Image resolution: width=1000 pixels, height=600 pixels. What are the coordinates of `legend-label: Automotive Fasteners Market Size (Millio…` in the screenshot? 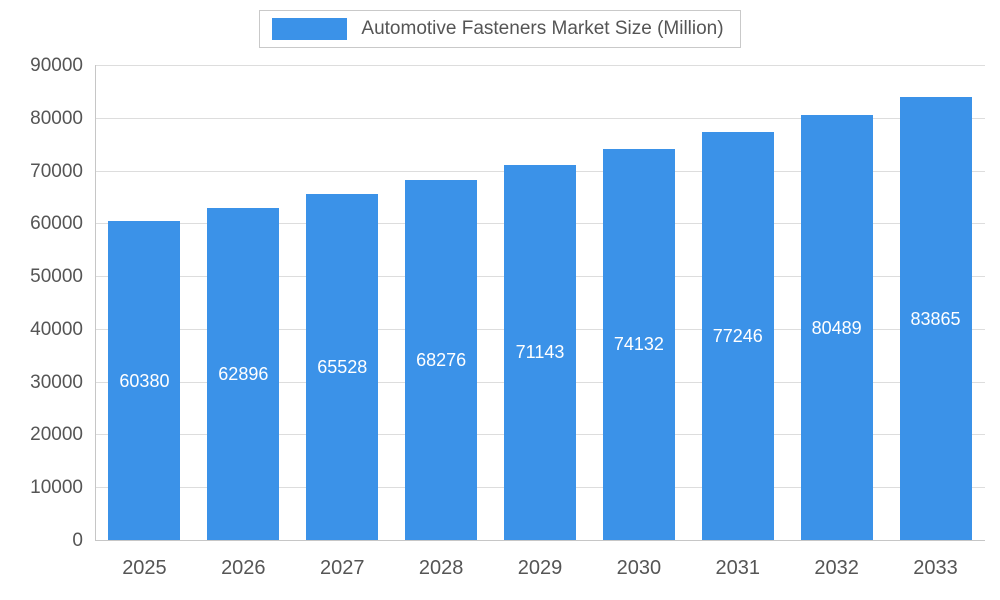 It's located at (542, 28).